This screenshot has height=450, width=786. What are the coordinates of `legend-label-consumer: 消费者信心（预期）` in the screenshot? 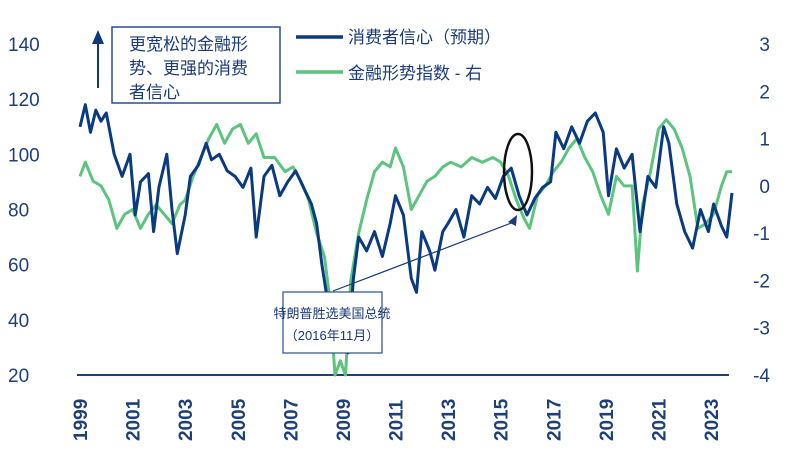 It's located at (424, 37).